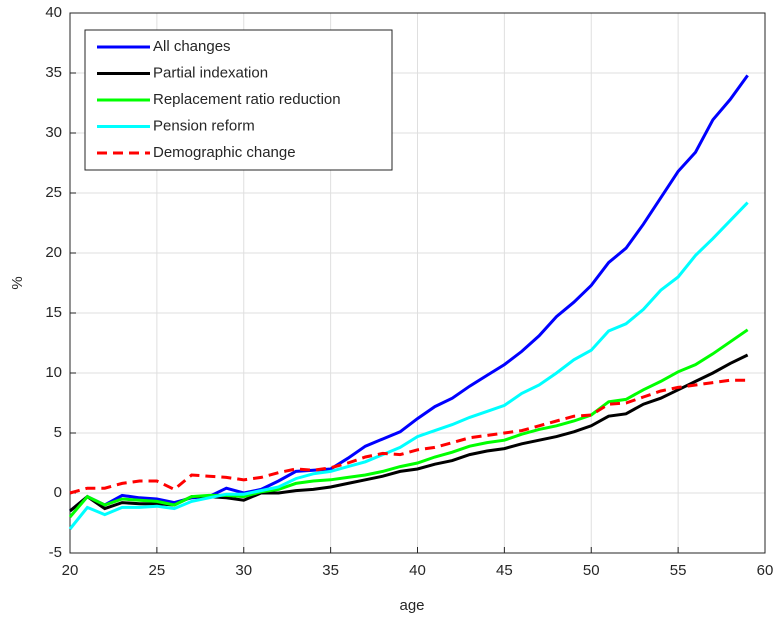  What do you see at coordinates (157, 570) in the screenshot?
I see `x-tick-label: 25` at bounding box center [157, 570].